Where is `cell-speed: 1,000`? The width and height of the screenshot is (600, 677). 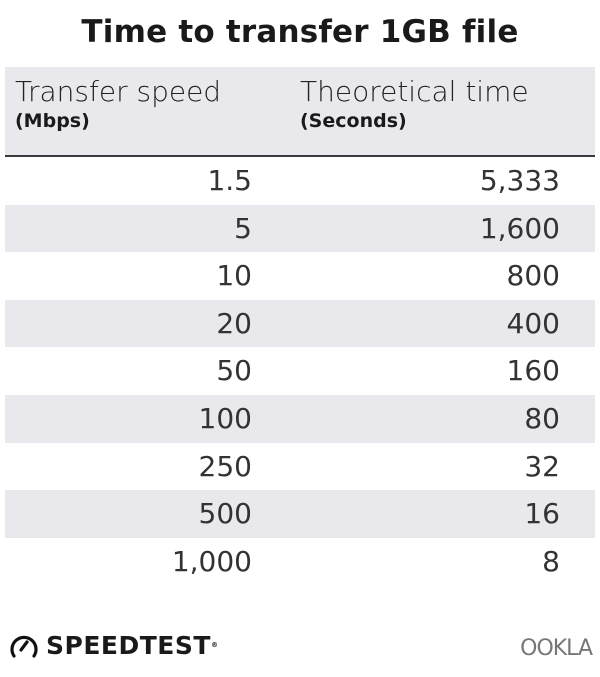
cell-speed: 1,000 is located at coordinates (211, 561).